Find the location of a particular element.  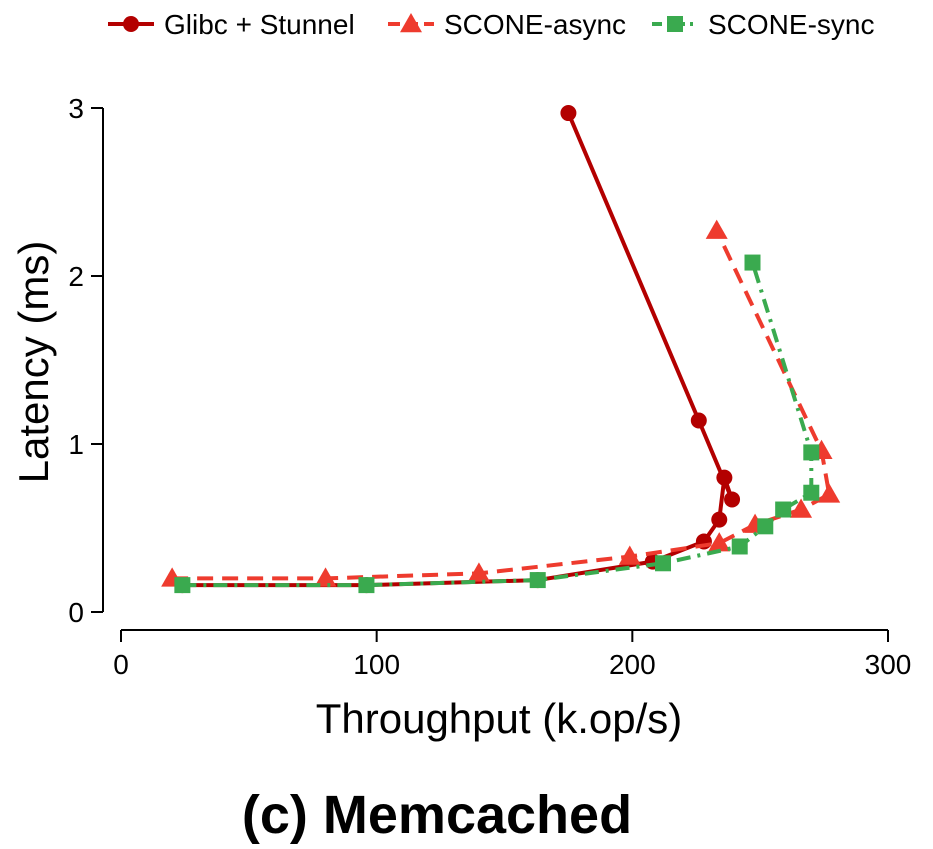

legend-item-1: SCONE-async is located at coordinates (507, 24).